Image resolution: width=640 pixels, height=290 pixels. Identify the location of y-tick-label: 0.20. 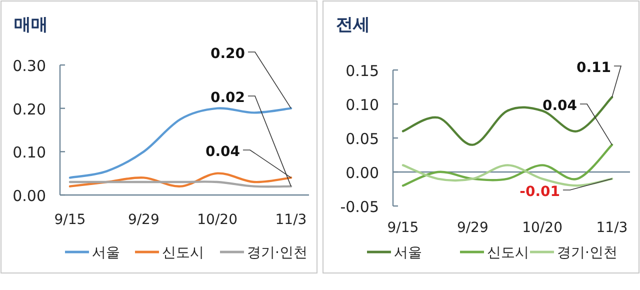
(29, 109).